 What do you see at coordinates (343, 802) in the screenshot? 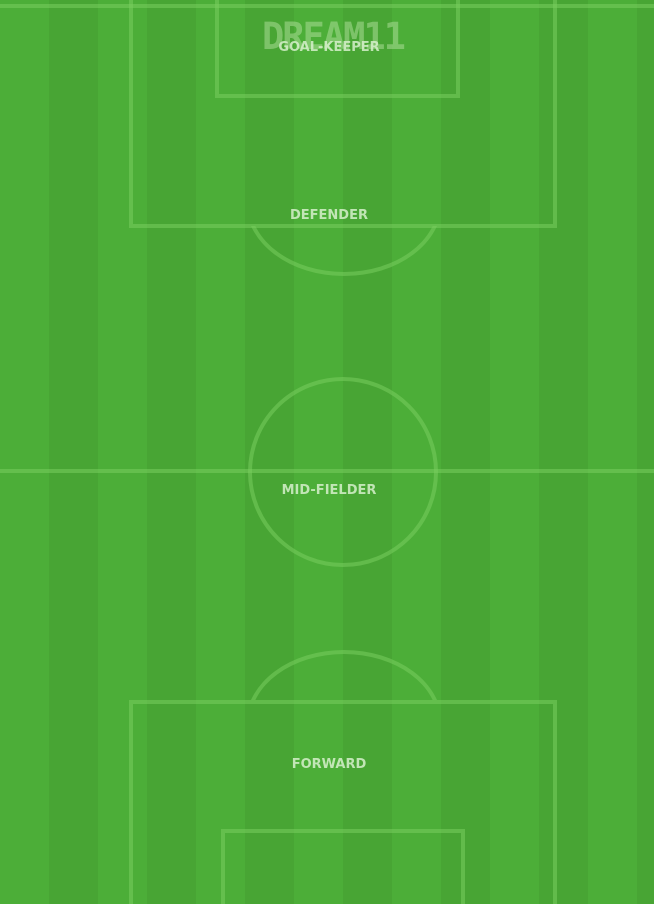
I see `bottom-penalty-box` at bounding box center [343, 802].